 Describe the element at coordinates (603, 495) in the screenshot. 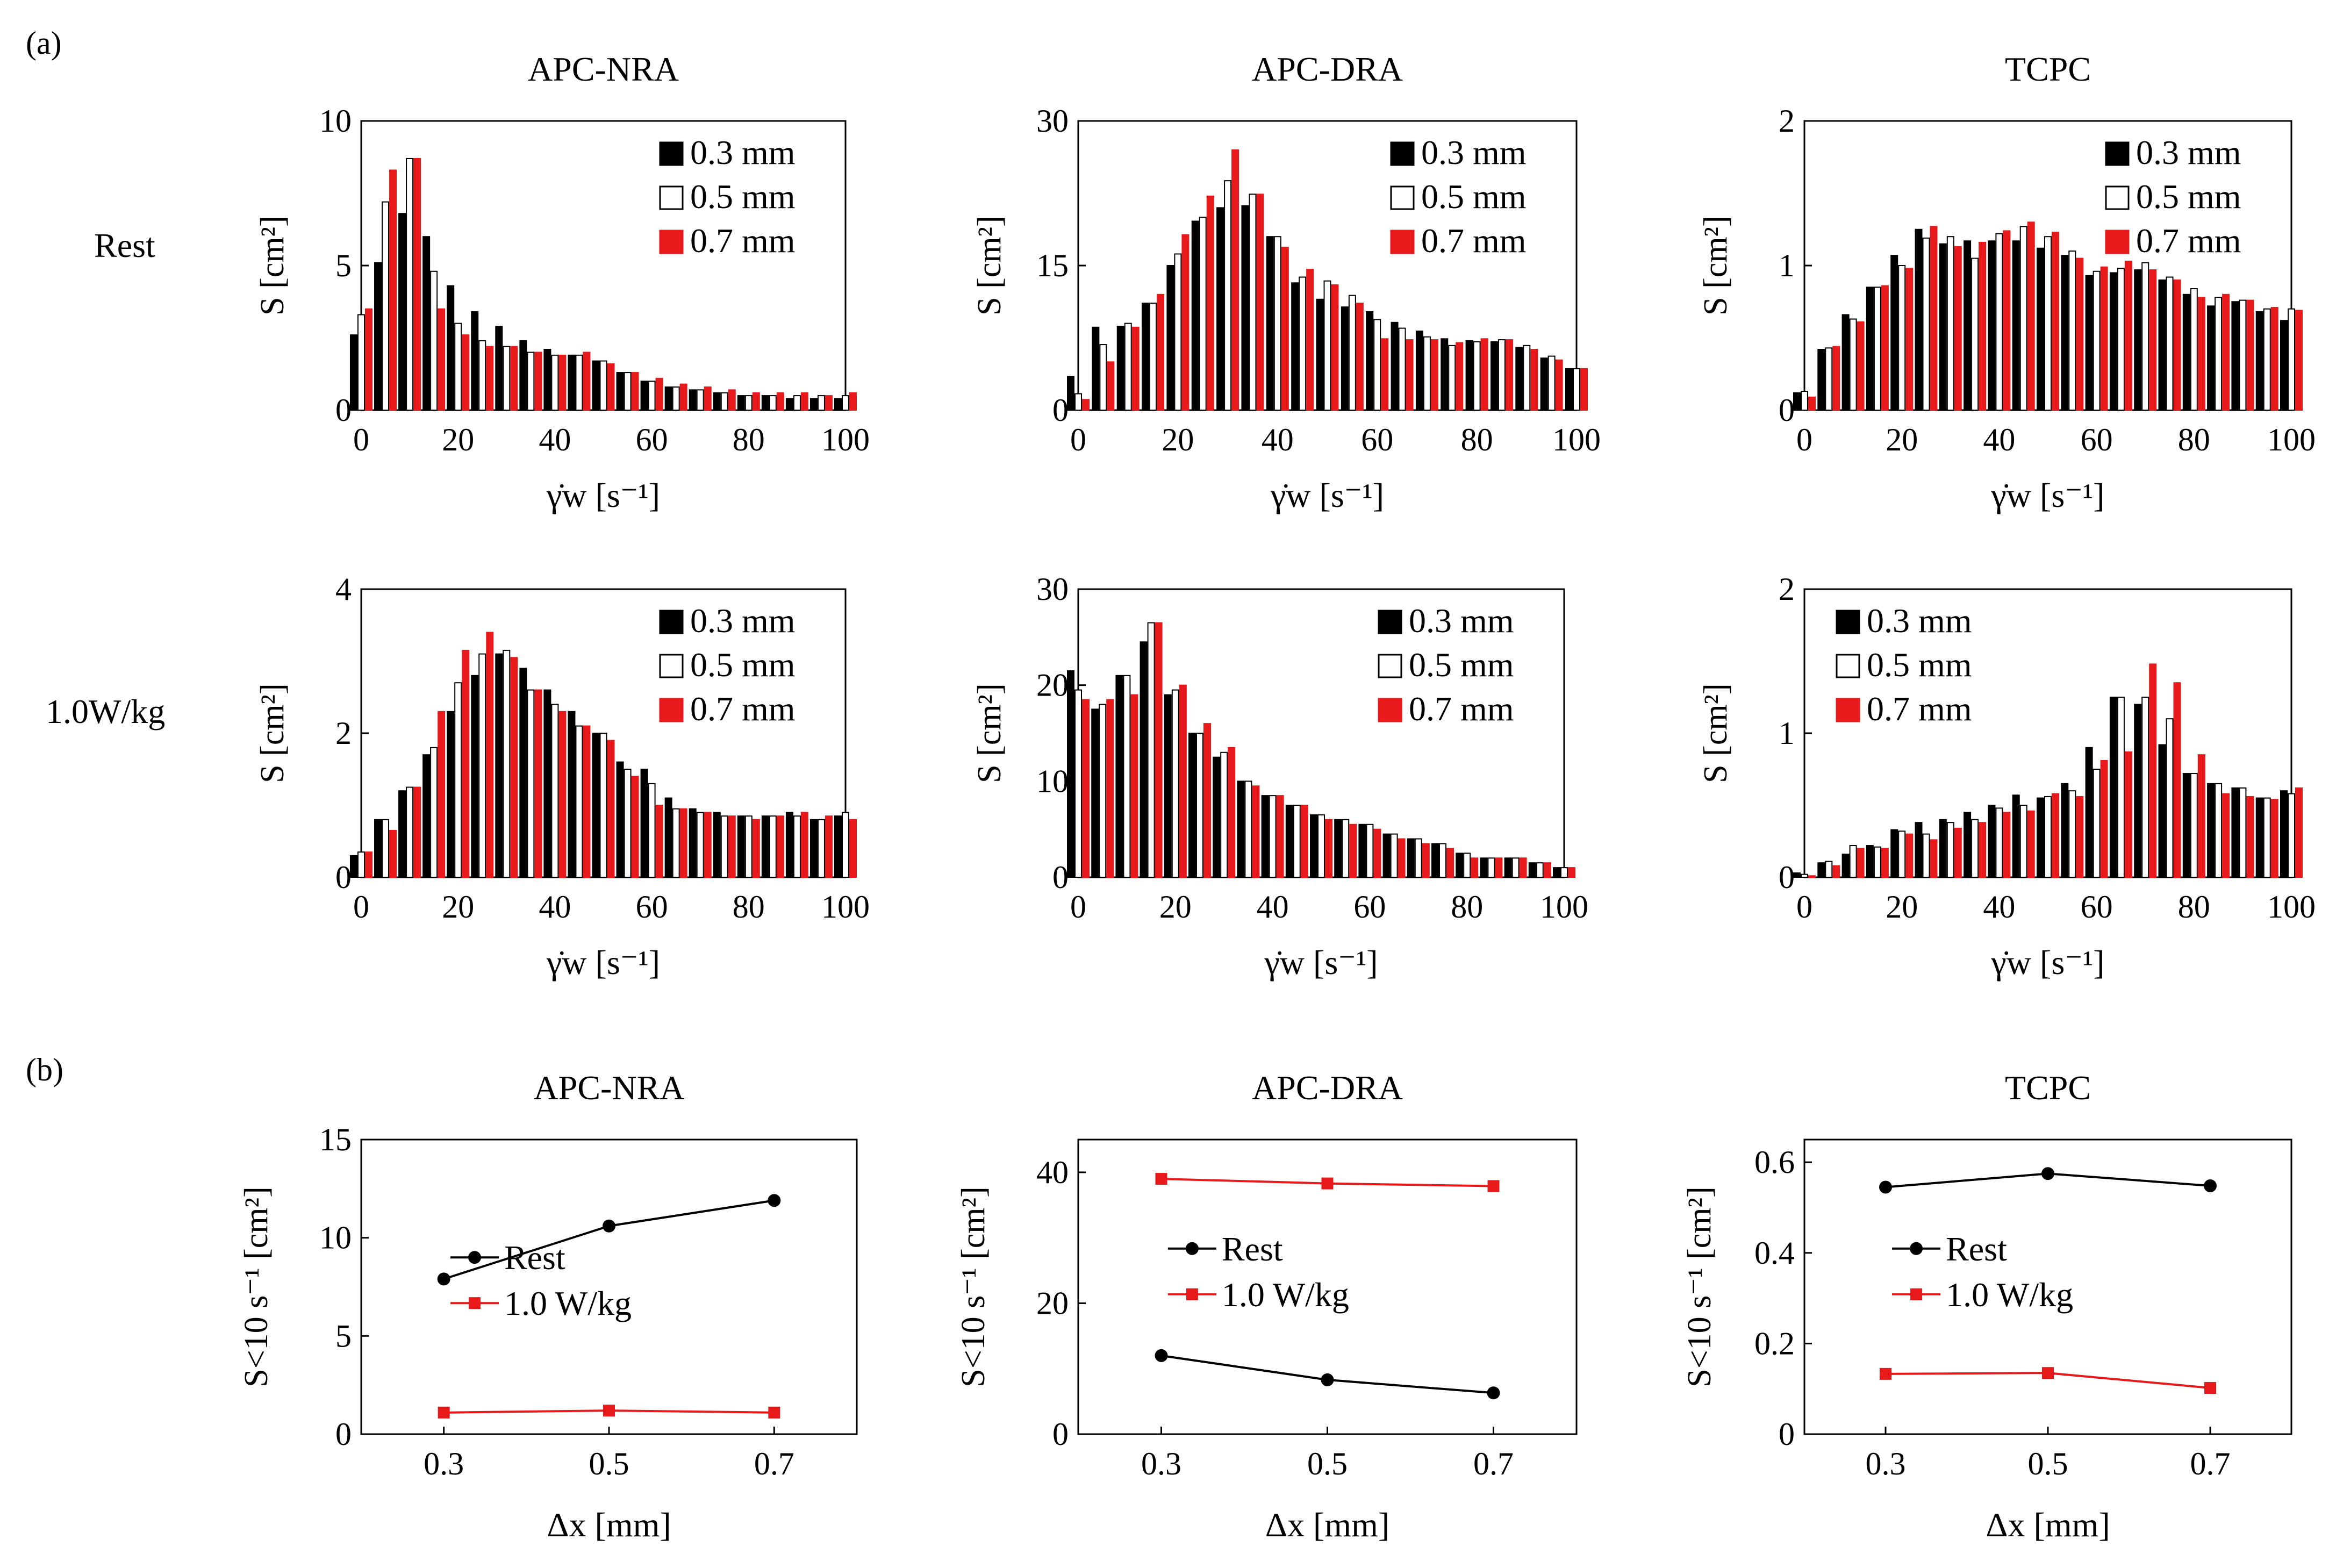

I see `x-axis-label: γ̇w [s⁻¹]` at that location.